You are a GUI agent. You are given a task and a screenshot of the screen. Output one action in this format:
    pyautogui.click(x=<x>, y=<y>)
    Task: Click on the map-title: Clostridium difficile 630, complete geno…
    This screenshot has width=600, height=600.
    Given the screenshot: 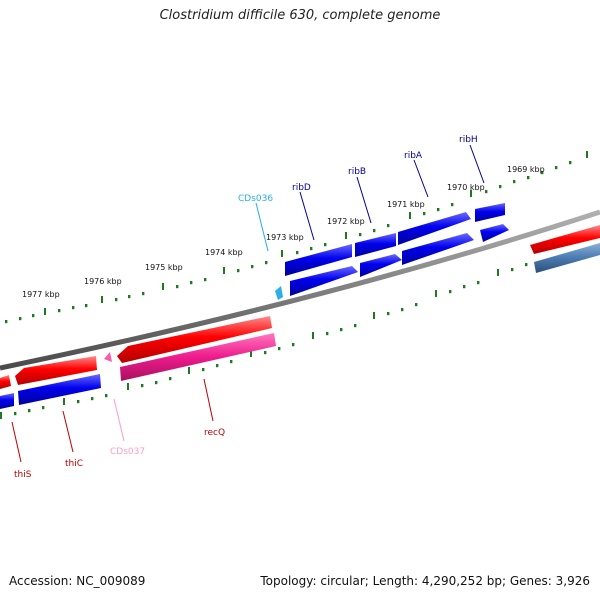 What is the action you would take?
    pyautogui.click(x=300, y=15)
    